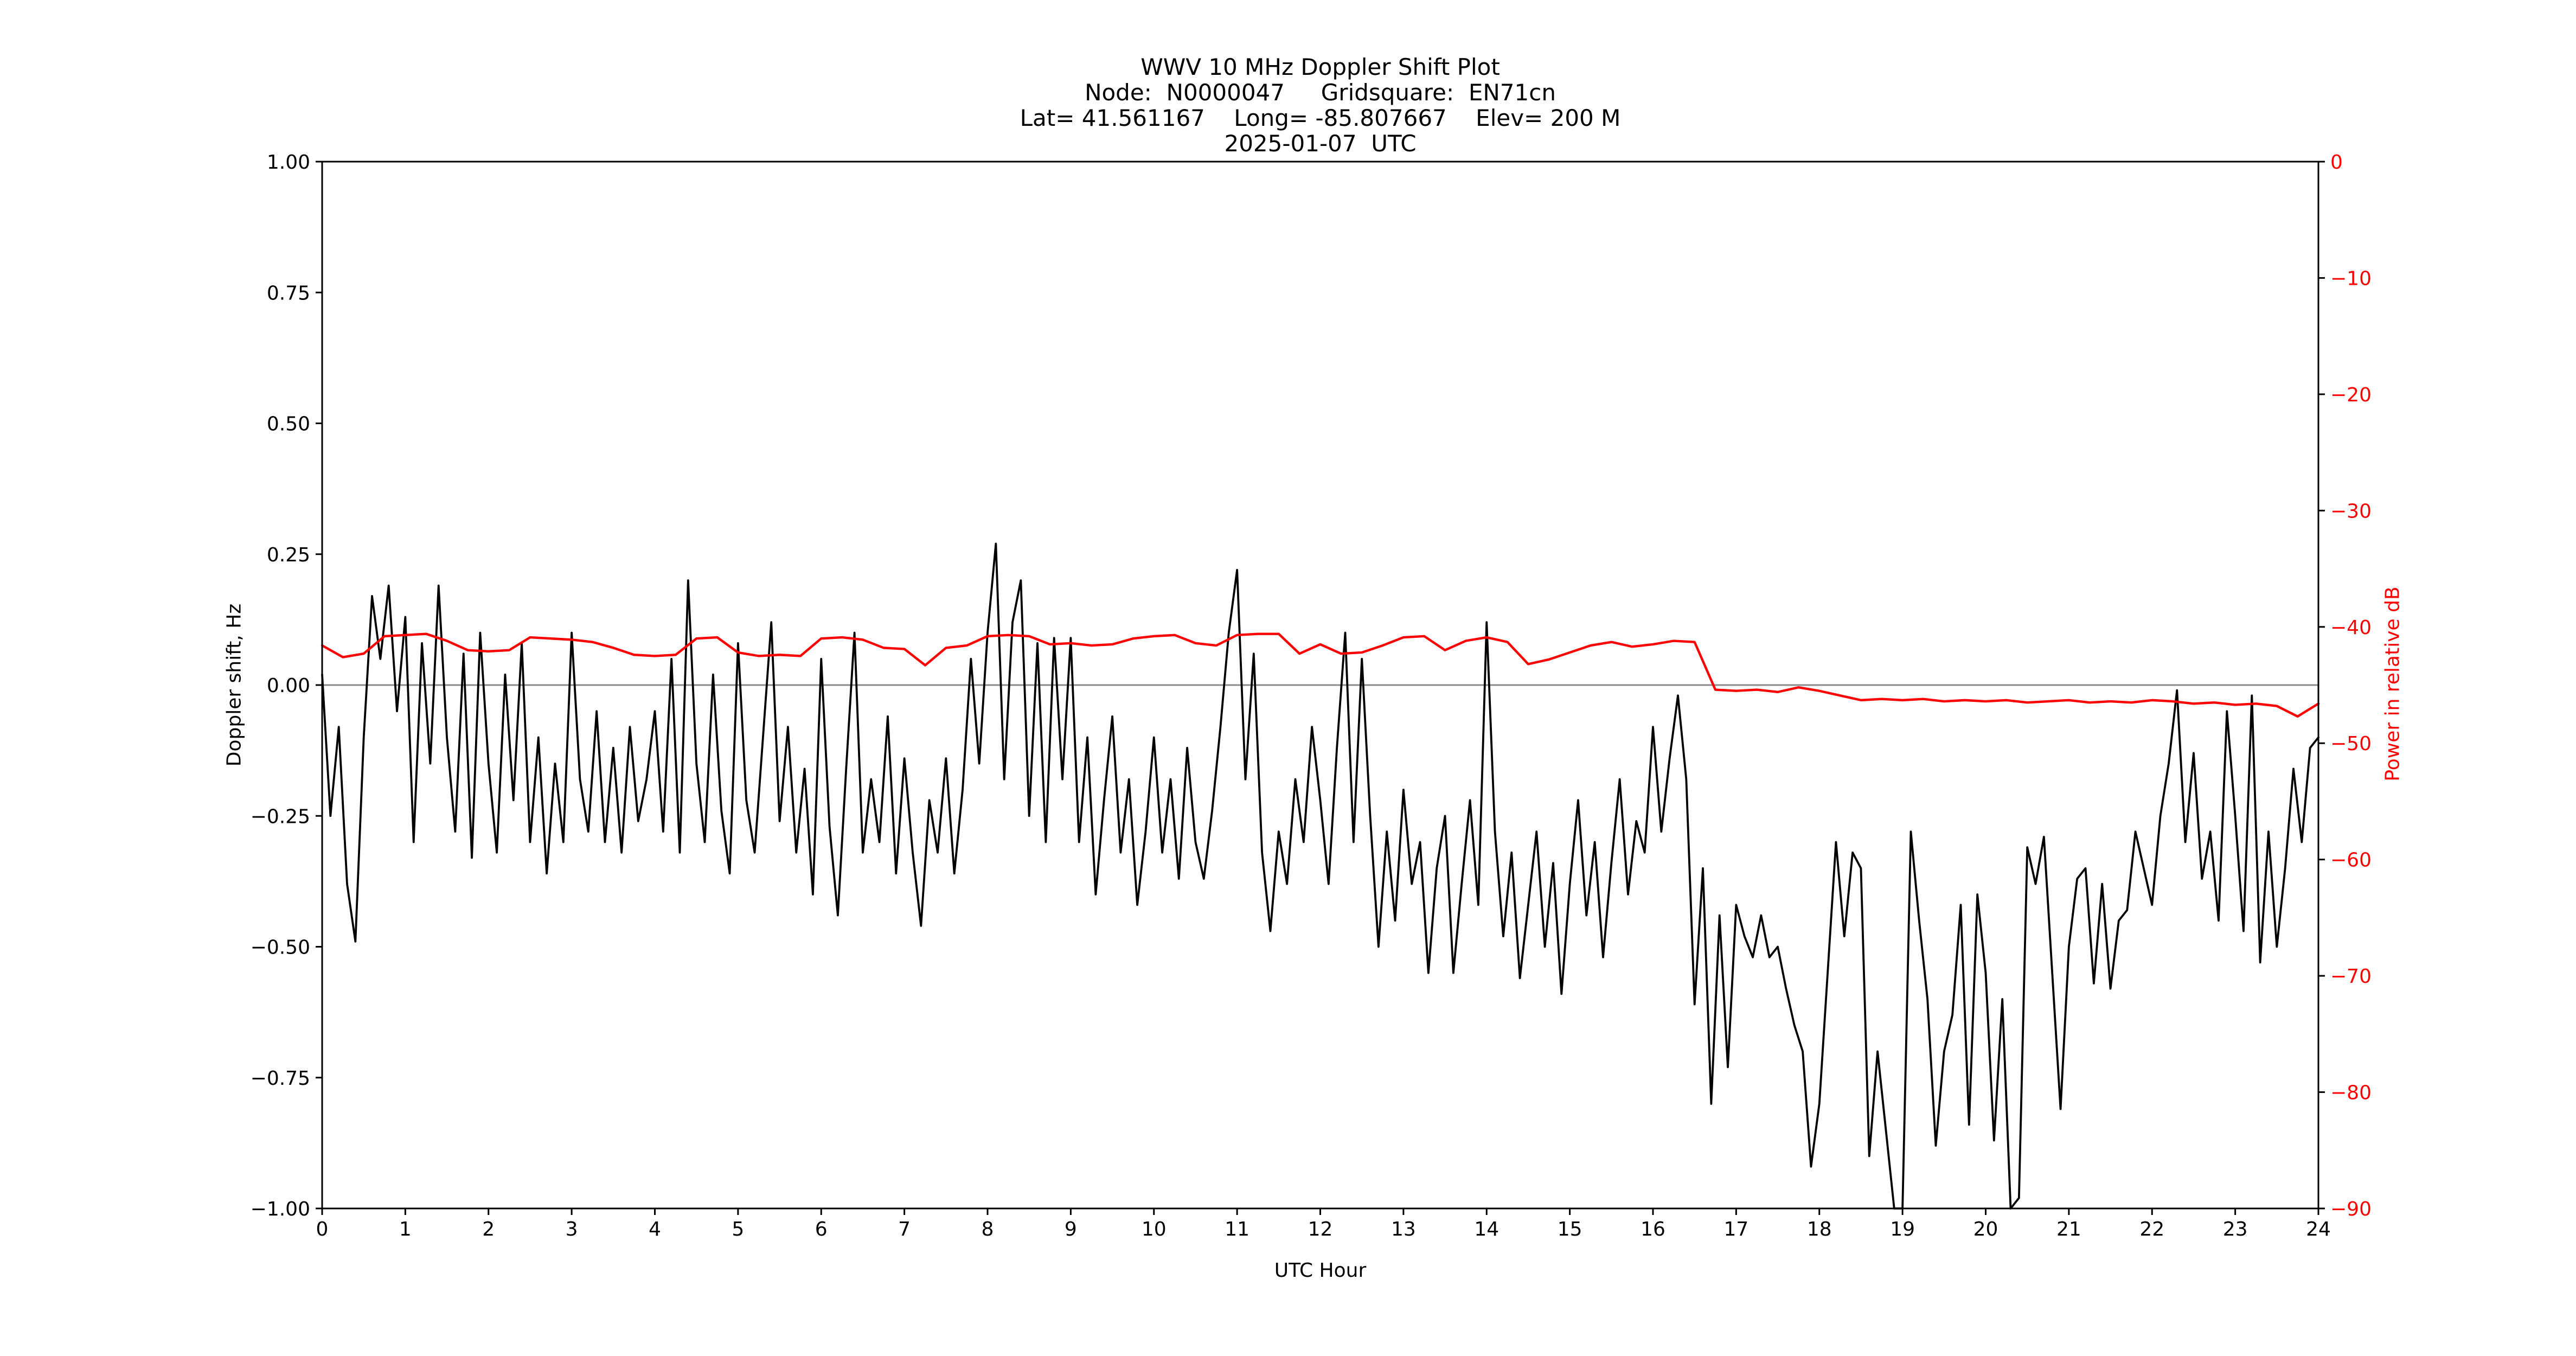 This screenshot has width=2576, height=1356. What do you see at coordinates (2392, 684) in the screenshot?
I see `y-axis-label-right: Power in relative dB` at bounding box center [2392, 684].